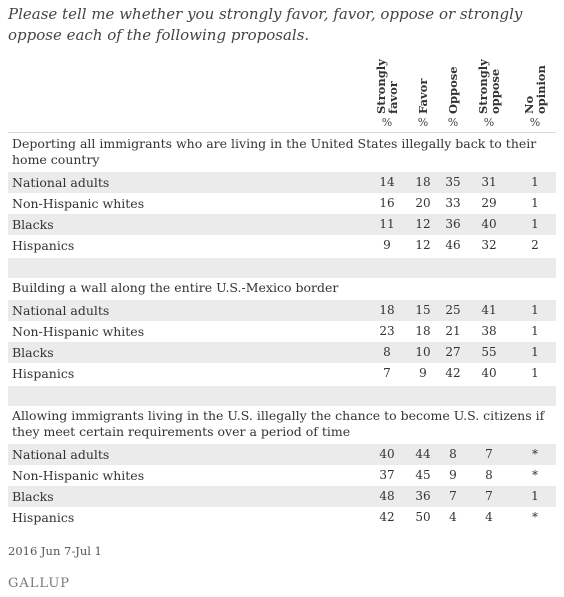 This screenshot has height=597, width=564. I want to click on cell-value: 20, so click(423, 203).